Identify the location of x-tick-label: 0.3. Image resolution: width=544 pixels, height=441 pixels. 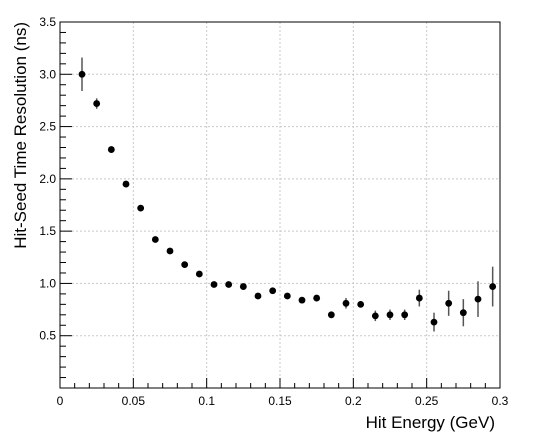
(500, 401).